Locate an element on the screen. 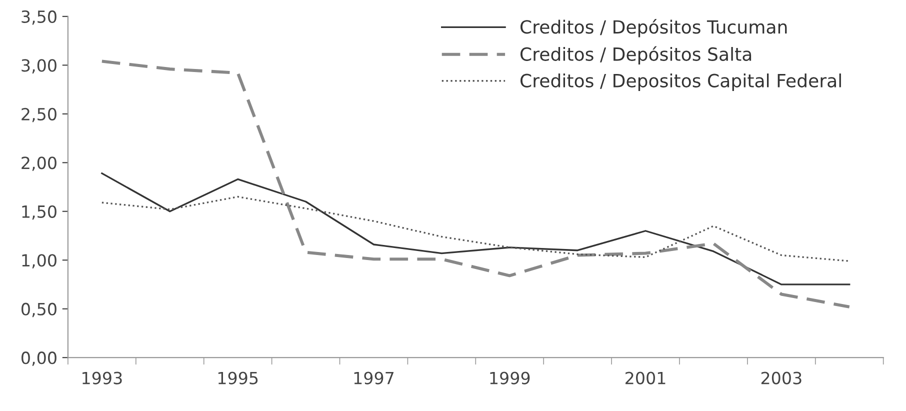 The height and width of the screenshot is (411, 906). y-tick-label: 2,00 is located at coordinates (39, 163).